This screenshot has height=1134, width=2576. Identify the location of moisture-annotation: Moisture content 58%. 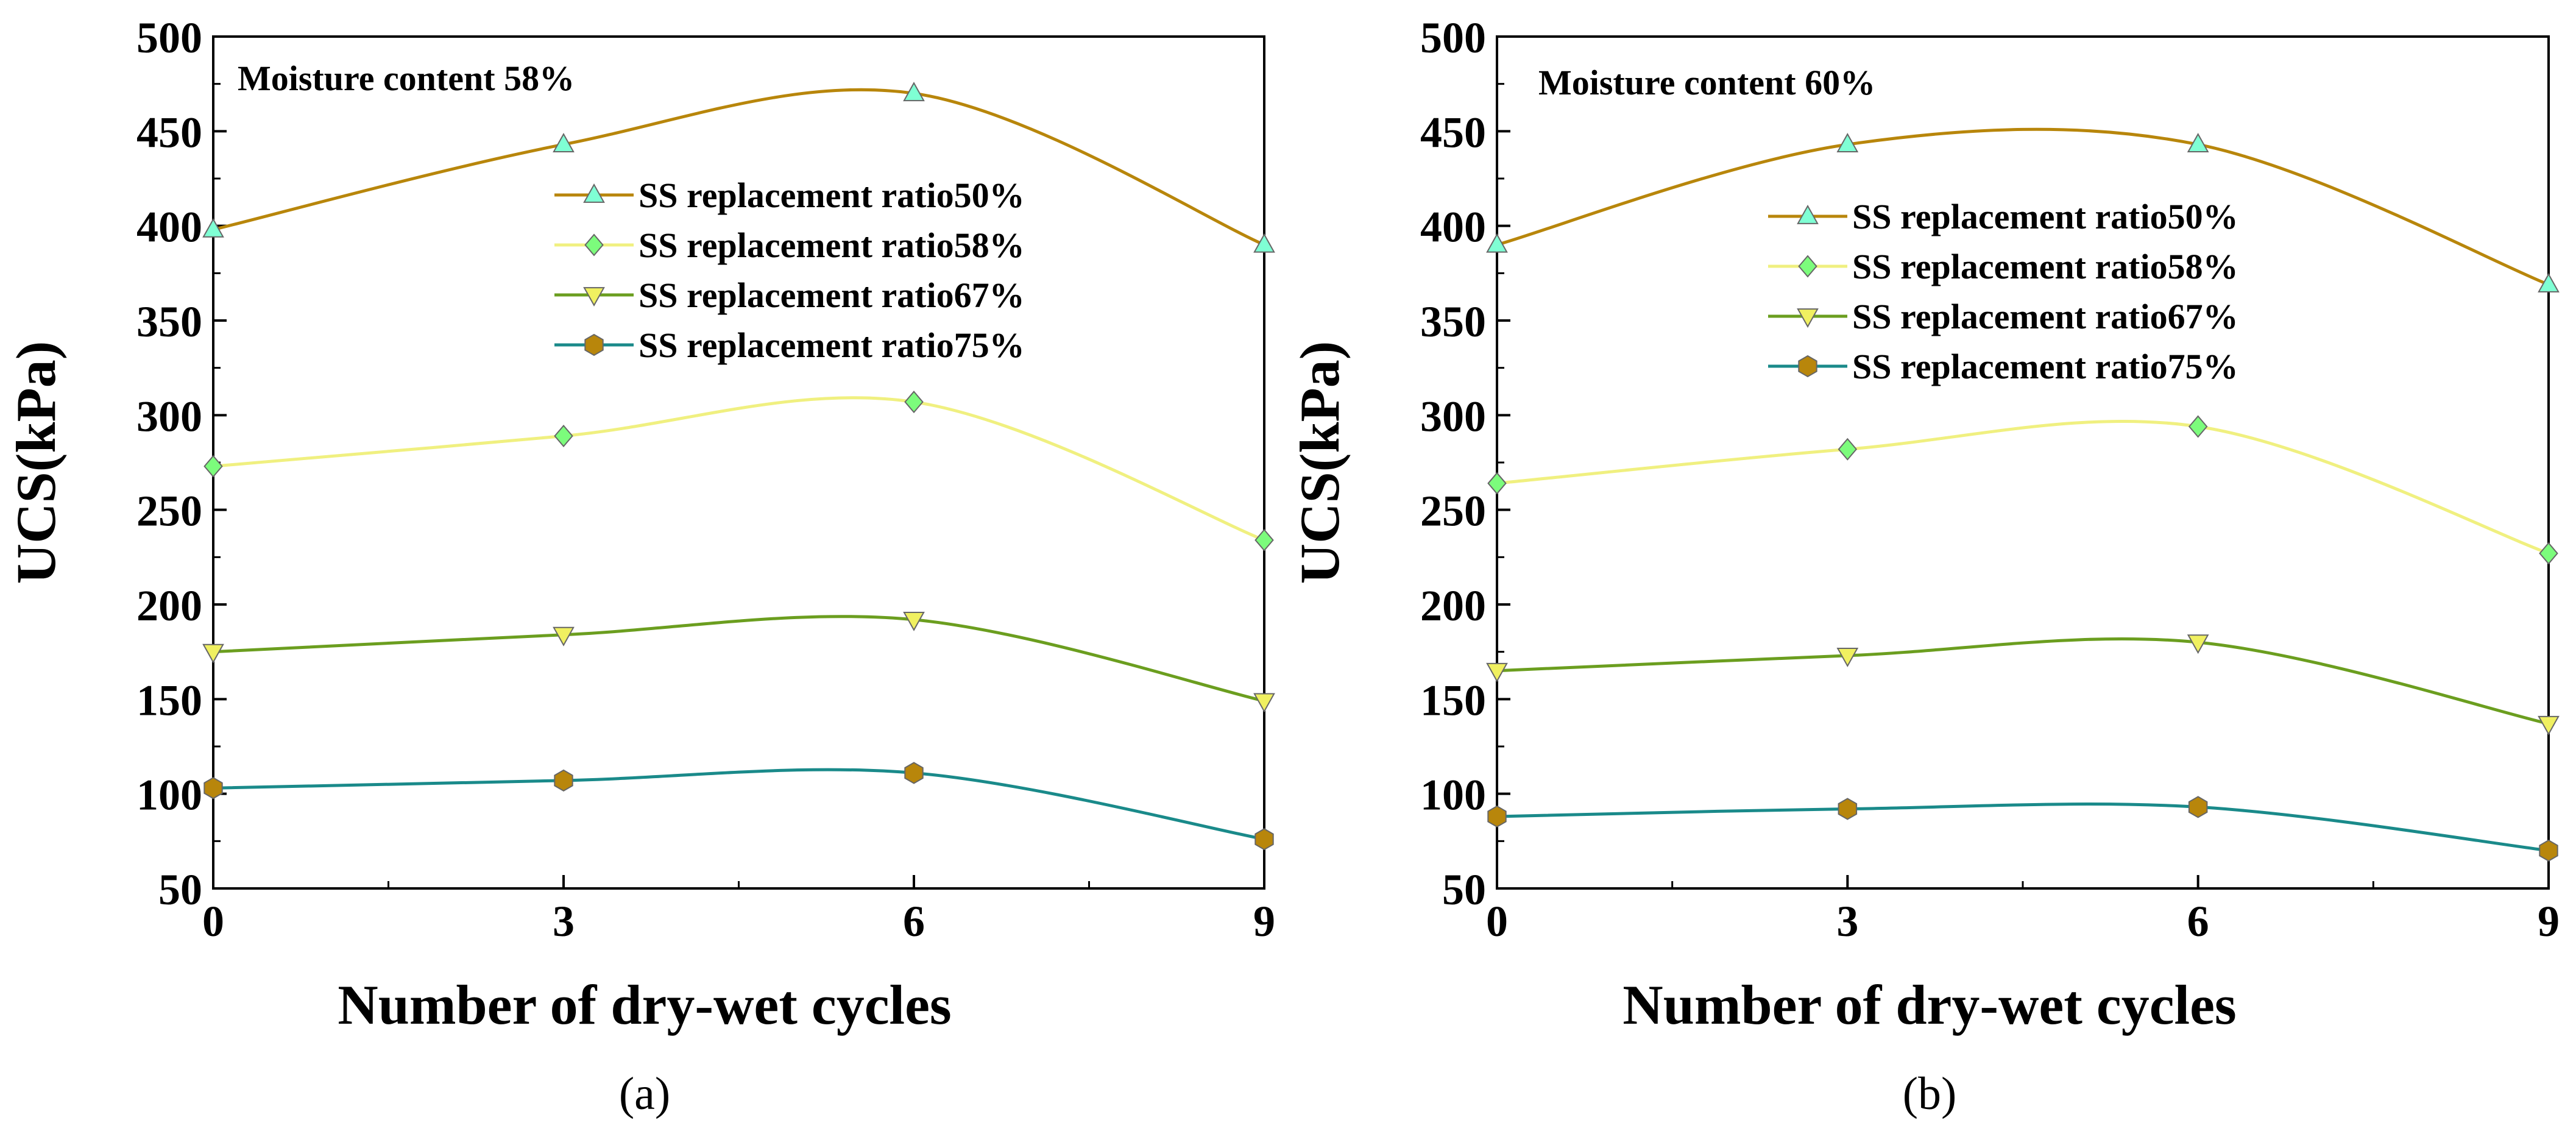
(406, 78).